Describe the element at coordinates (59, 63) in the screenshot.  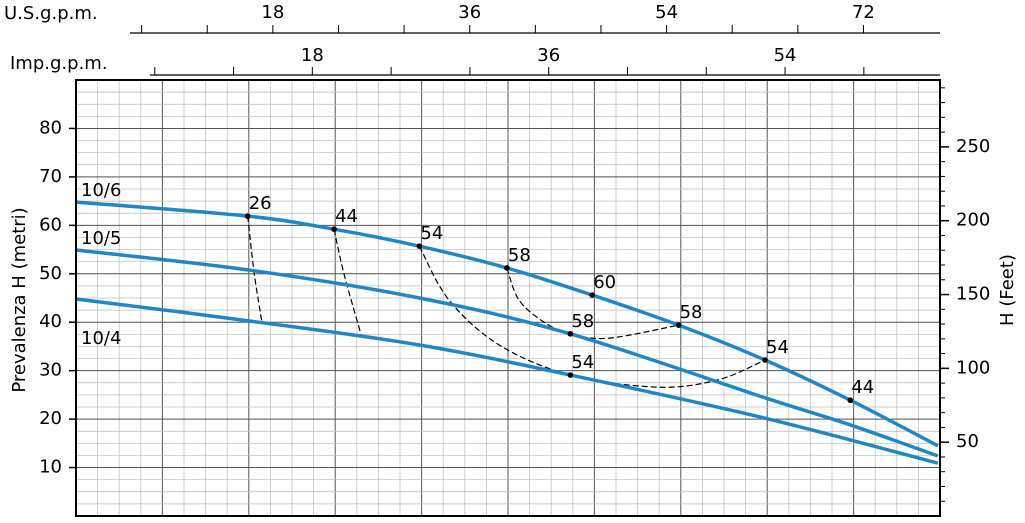
I see `x2-axis-title: Imp.g.p.m.` at that location.